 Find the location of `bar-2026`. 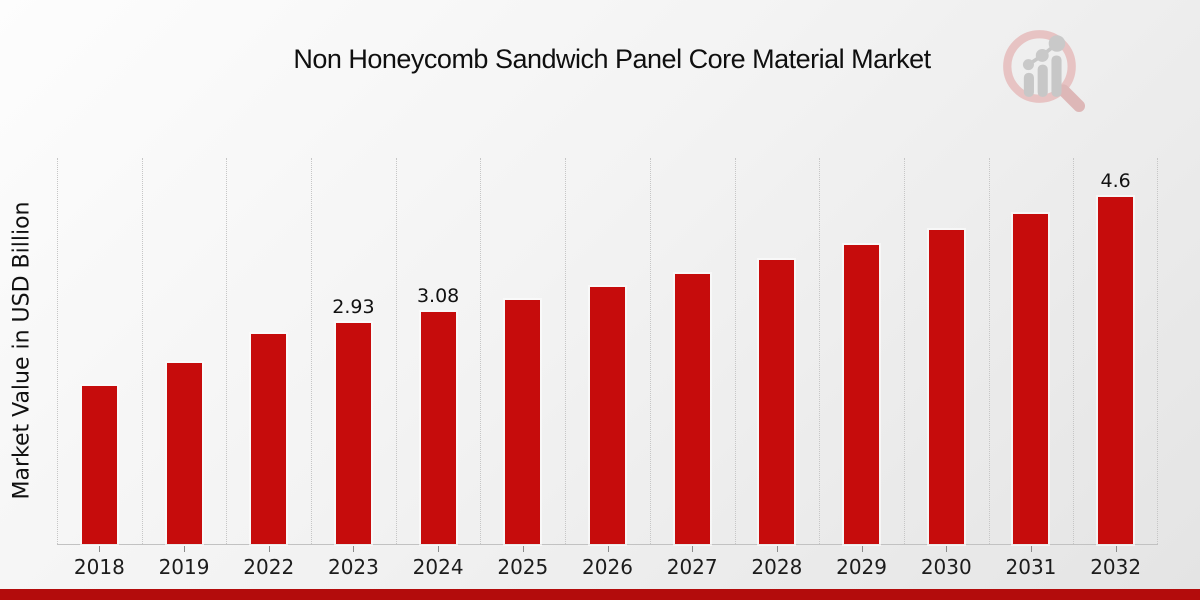

bar-2026 is located at coordinates (607, 415).